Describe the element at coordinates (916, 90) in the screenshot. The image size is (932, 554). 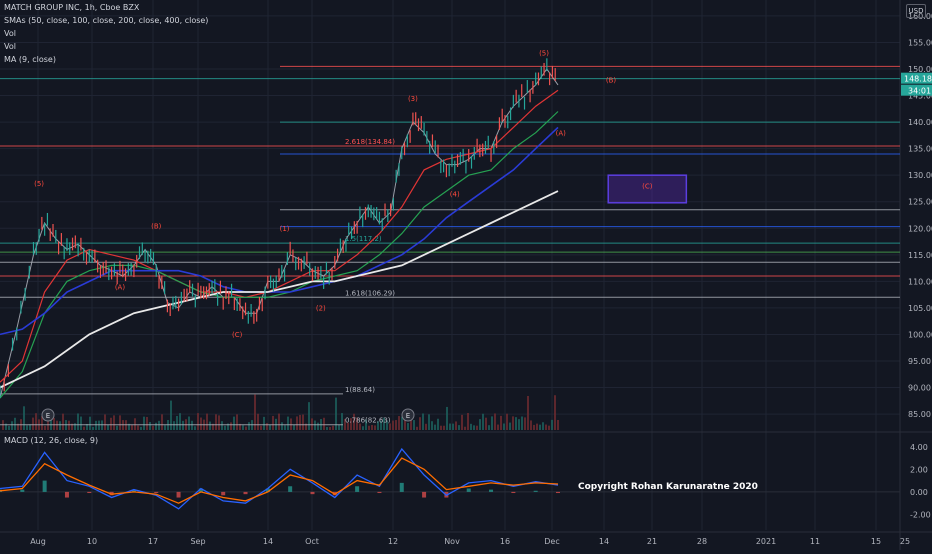
I see `countdown-box` at that location.